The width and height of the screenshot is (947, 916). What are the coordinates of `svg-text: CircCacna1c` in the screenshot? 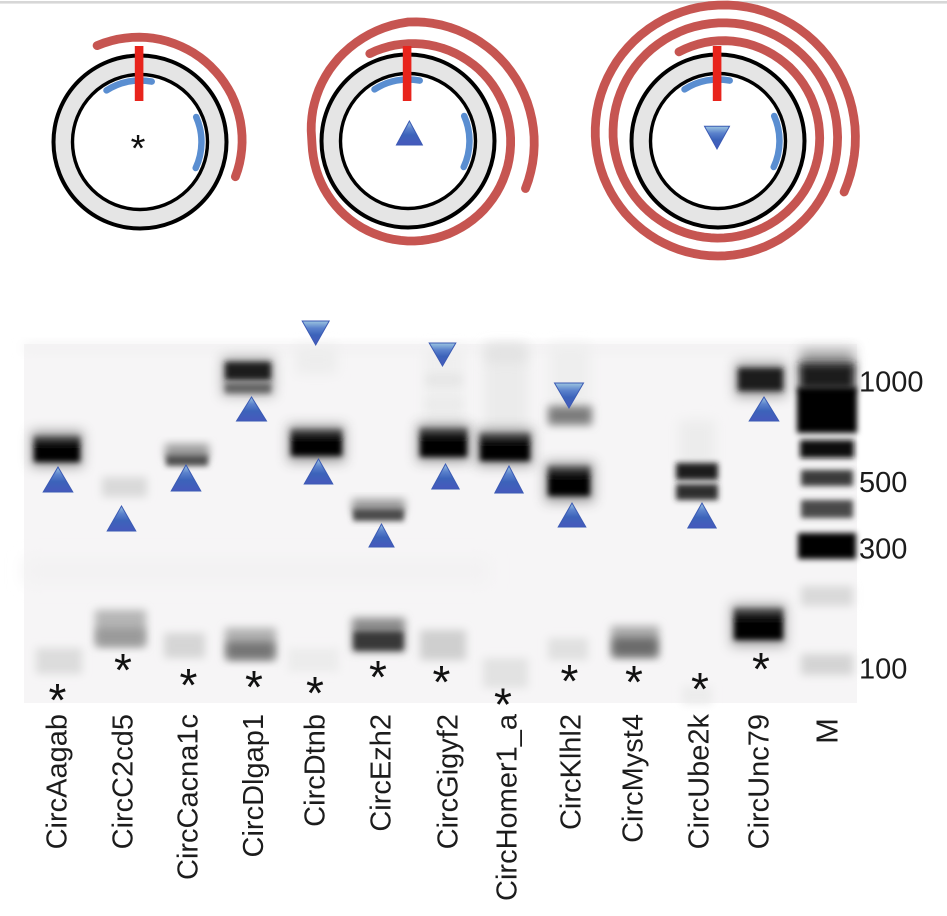 It's located at (189, 797).